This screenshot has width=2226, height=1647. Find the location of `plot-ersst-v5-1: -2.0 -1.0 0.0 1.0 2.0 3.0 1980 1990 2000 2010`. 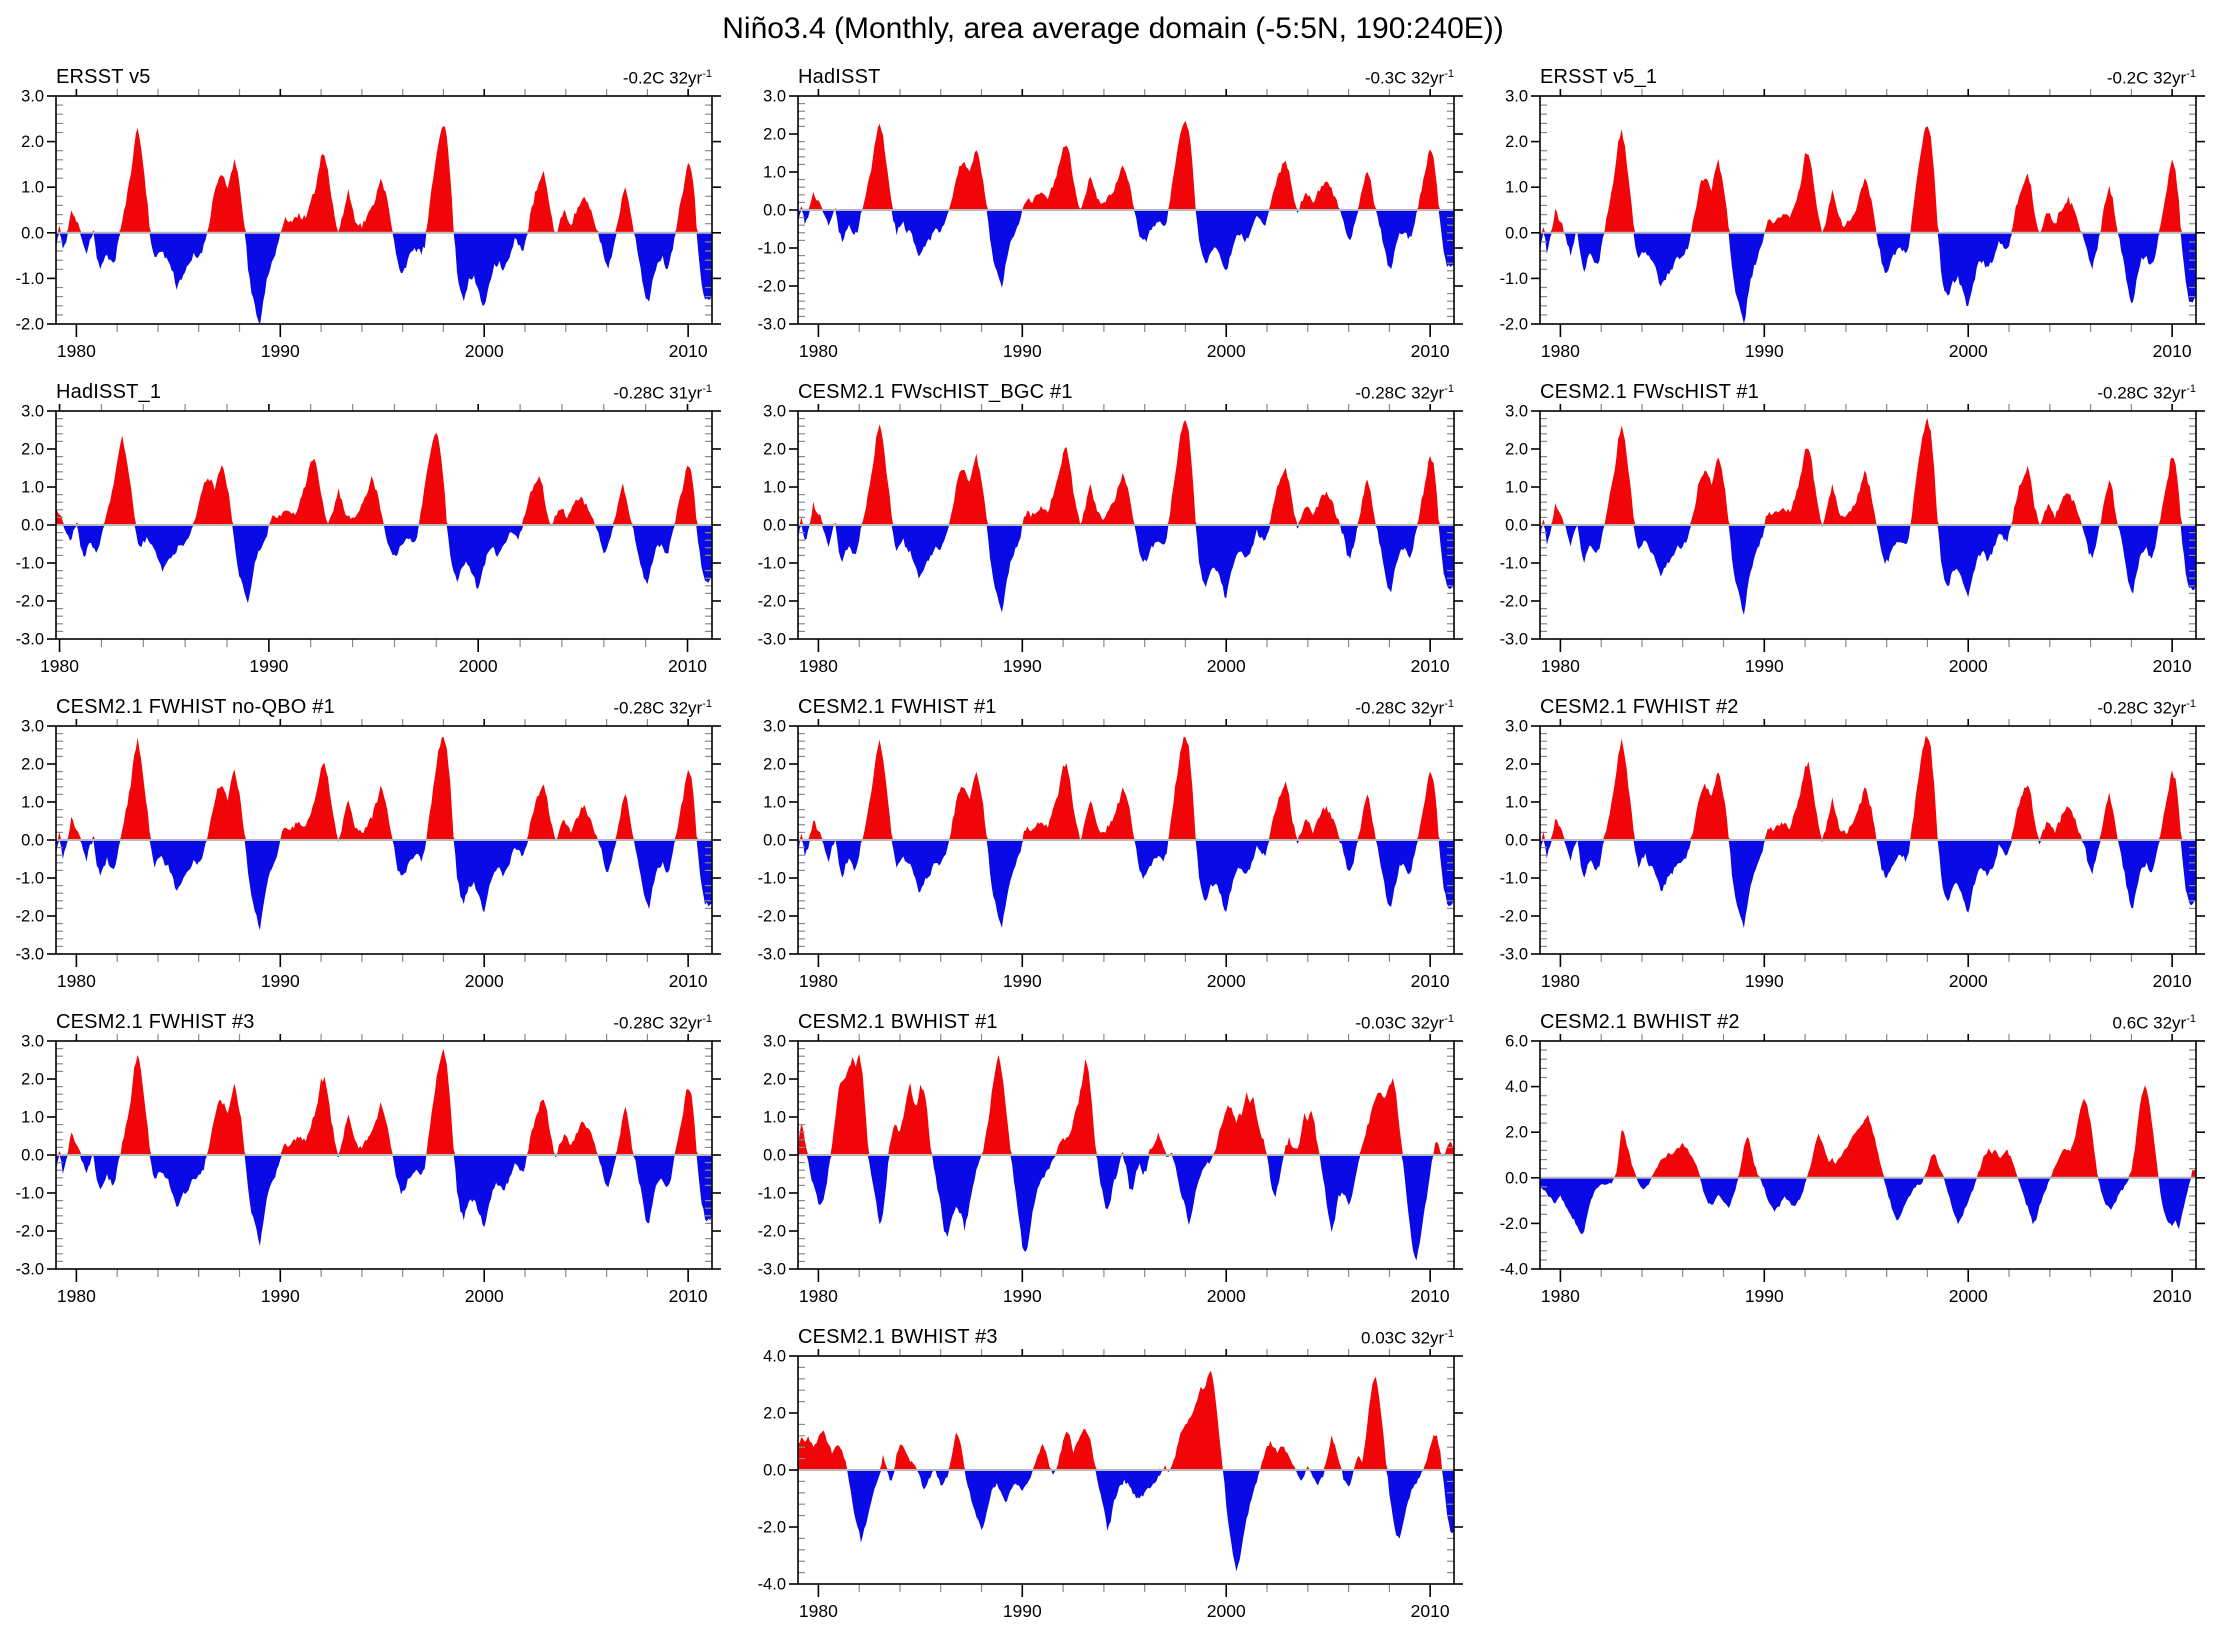

plot-ersst-v5-1: -2.0 -1.0 0.0 1.0 2.0 3.0 1980 1990 2000 2010 is located at coordinates (1852, 225).